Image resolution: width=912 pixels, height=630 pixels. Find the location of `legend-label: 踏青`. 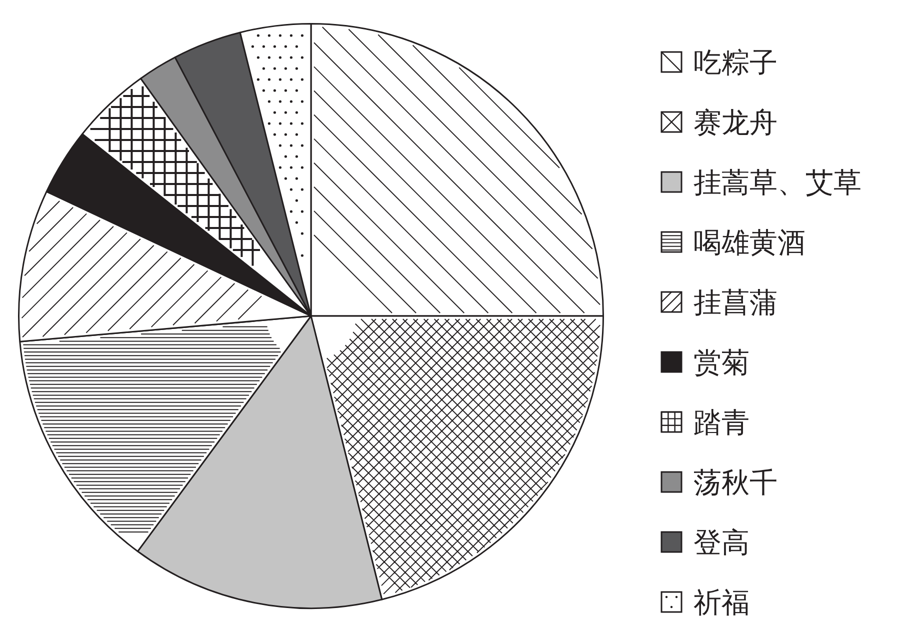

legend-label: 踏青 is located at coordinates (722, 424).